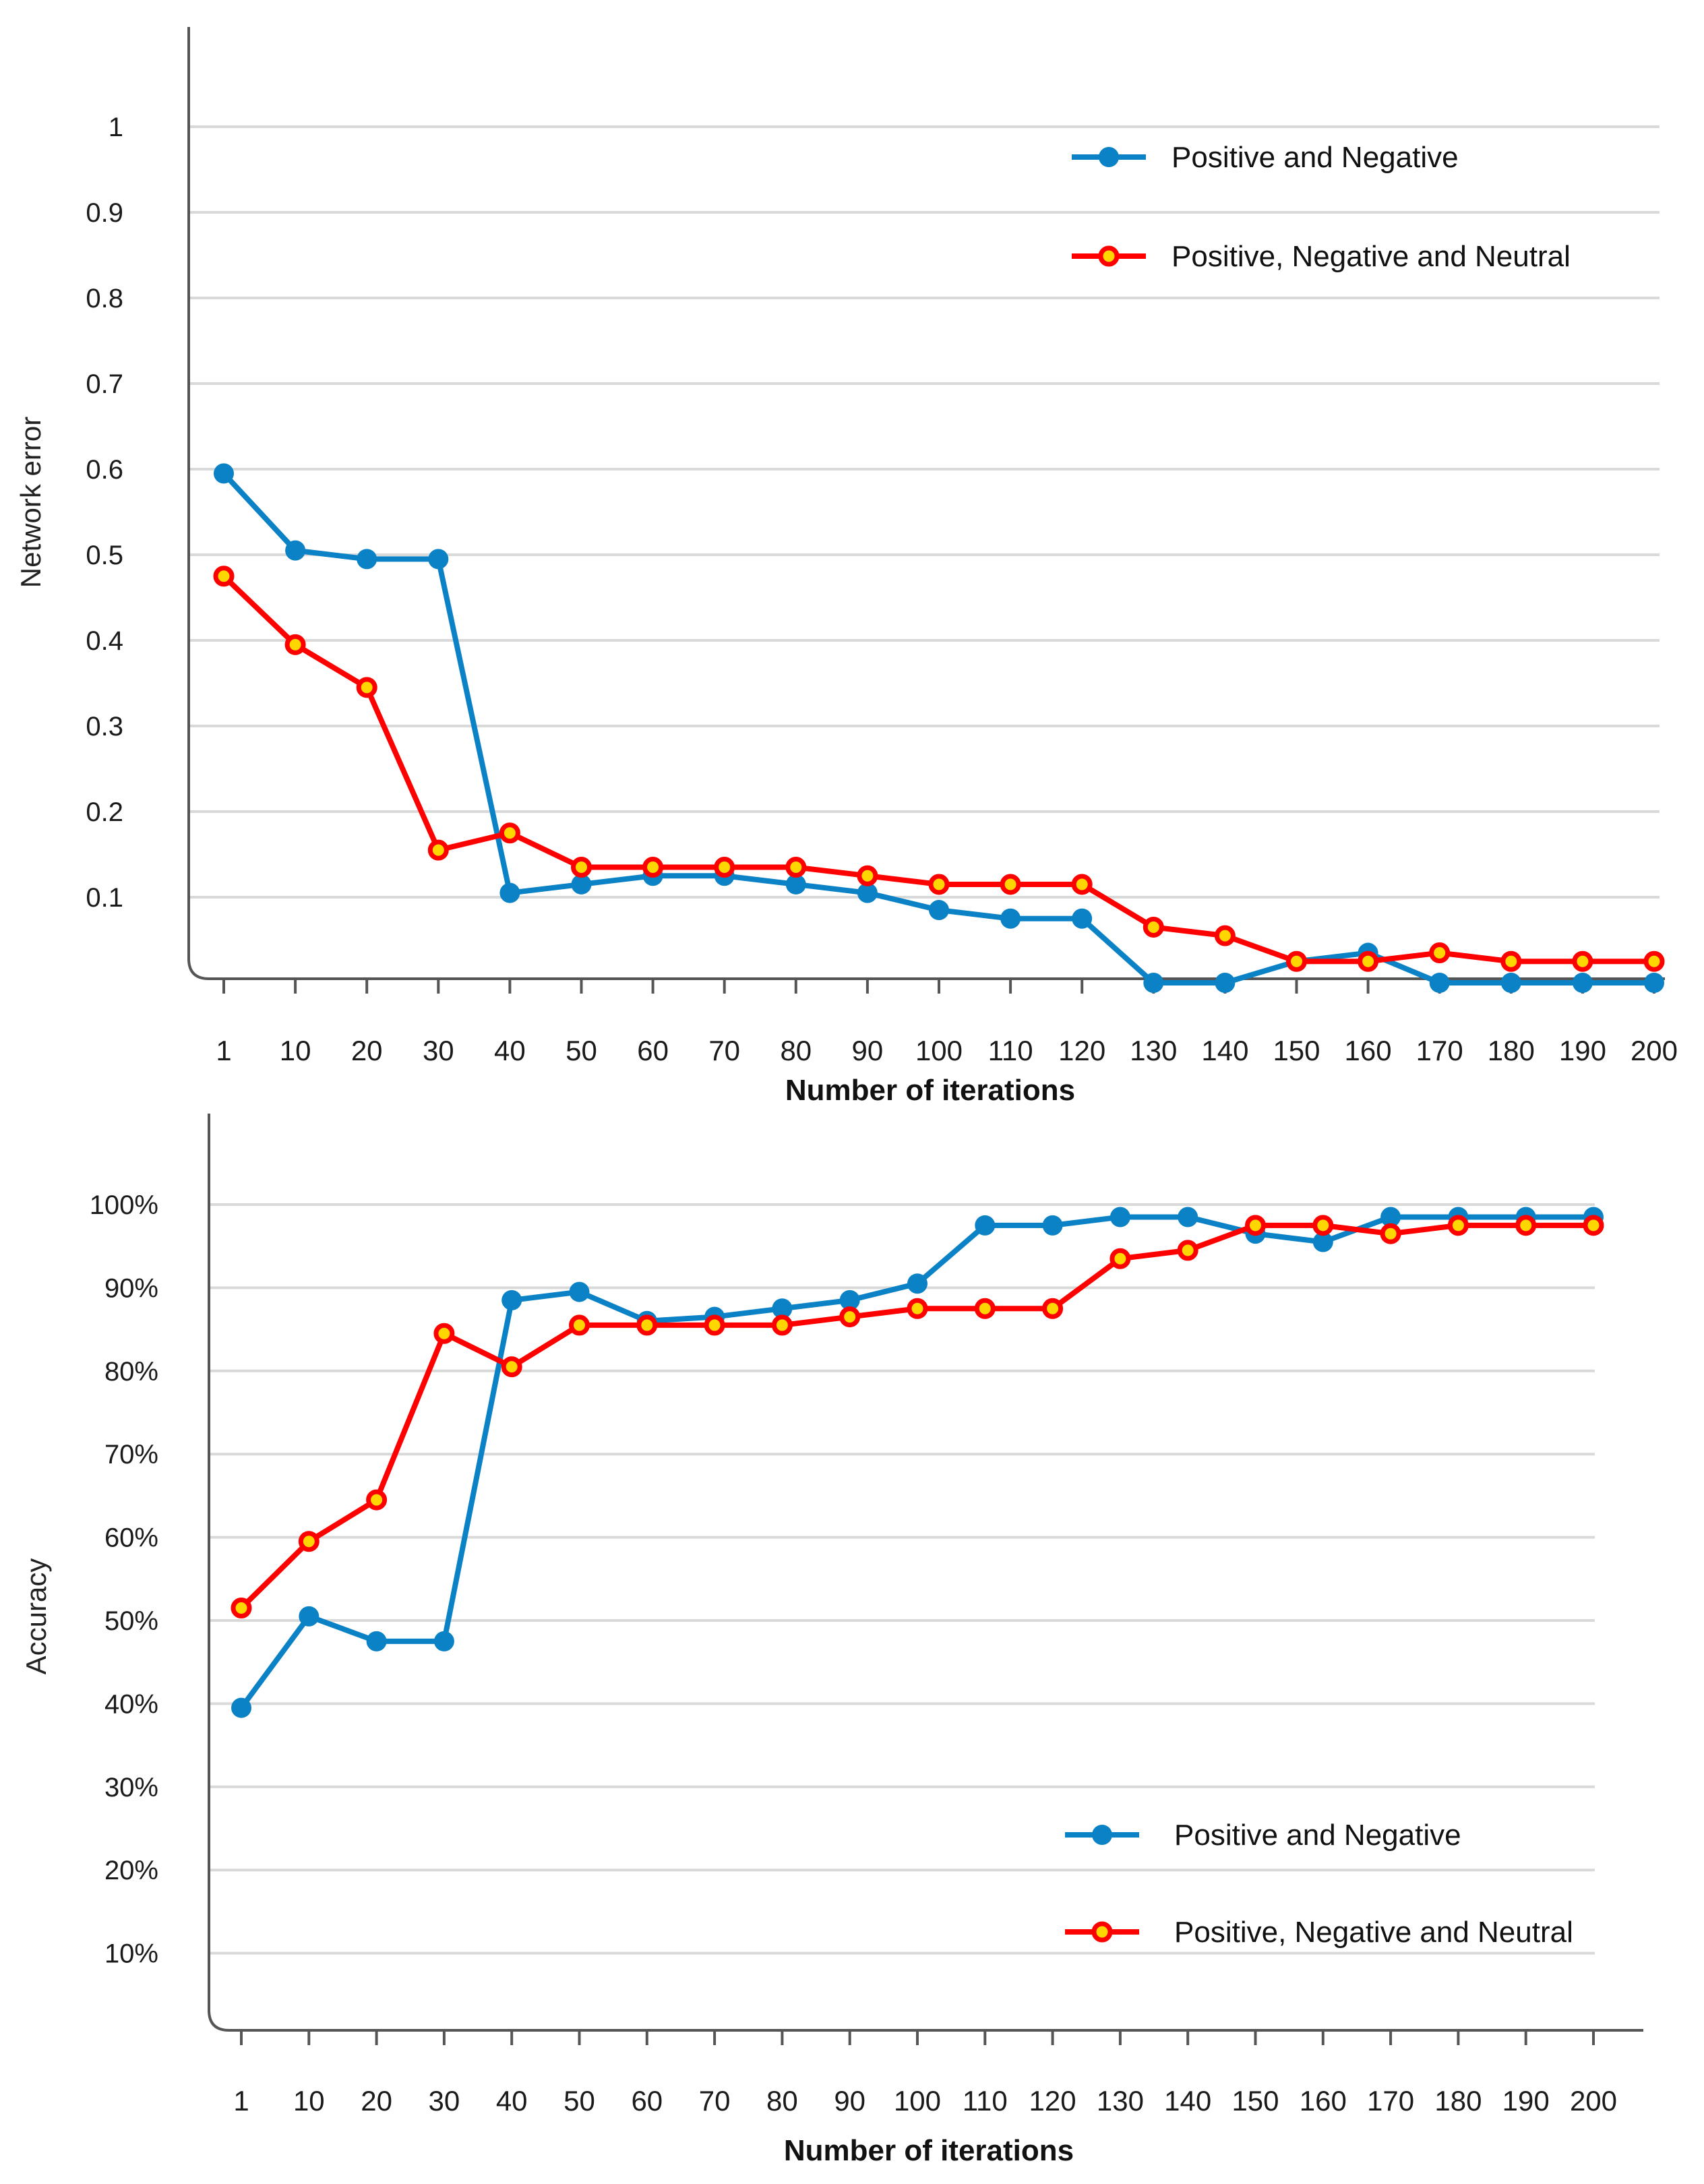 The height and width of the screenshot is (2184, 1704). I want to click on y-axis-title: Accuracy, so click(36, 1617).